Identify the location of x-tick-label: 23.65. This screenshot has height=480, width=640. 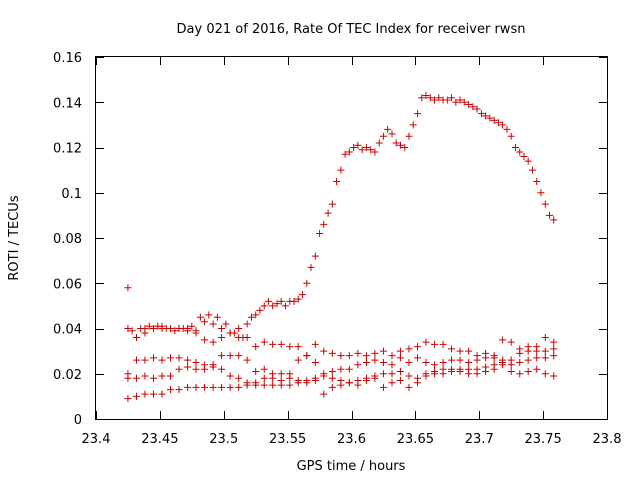
(415, 439).